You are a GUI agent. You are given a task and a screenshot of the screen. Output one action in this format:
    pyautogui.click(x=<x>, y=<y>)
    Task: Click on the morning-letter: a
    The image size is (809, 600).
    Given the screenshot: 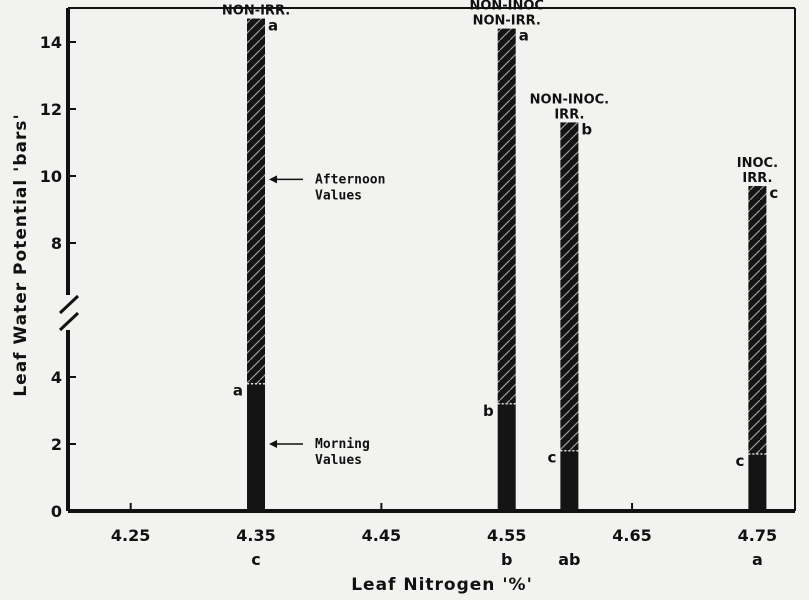 What is the action you would take?
    pyautogui.click(x=238, y=391)
    